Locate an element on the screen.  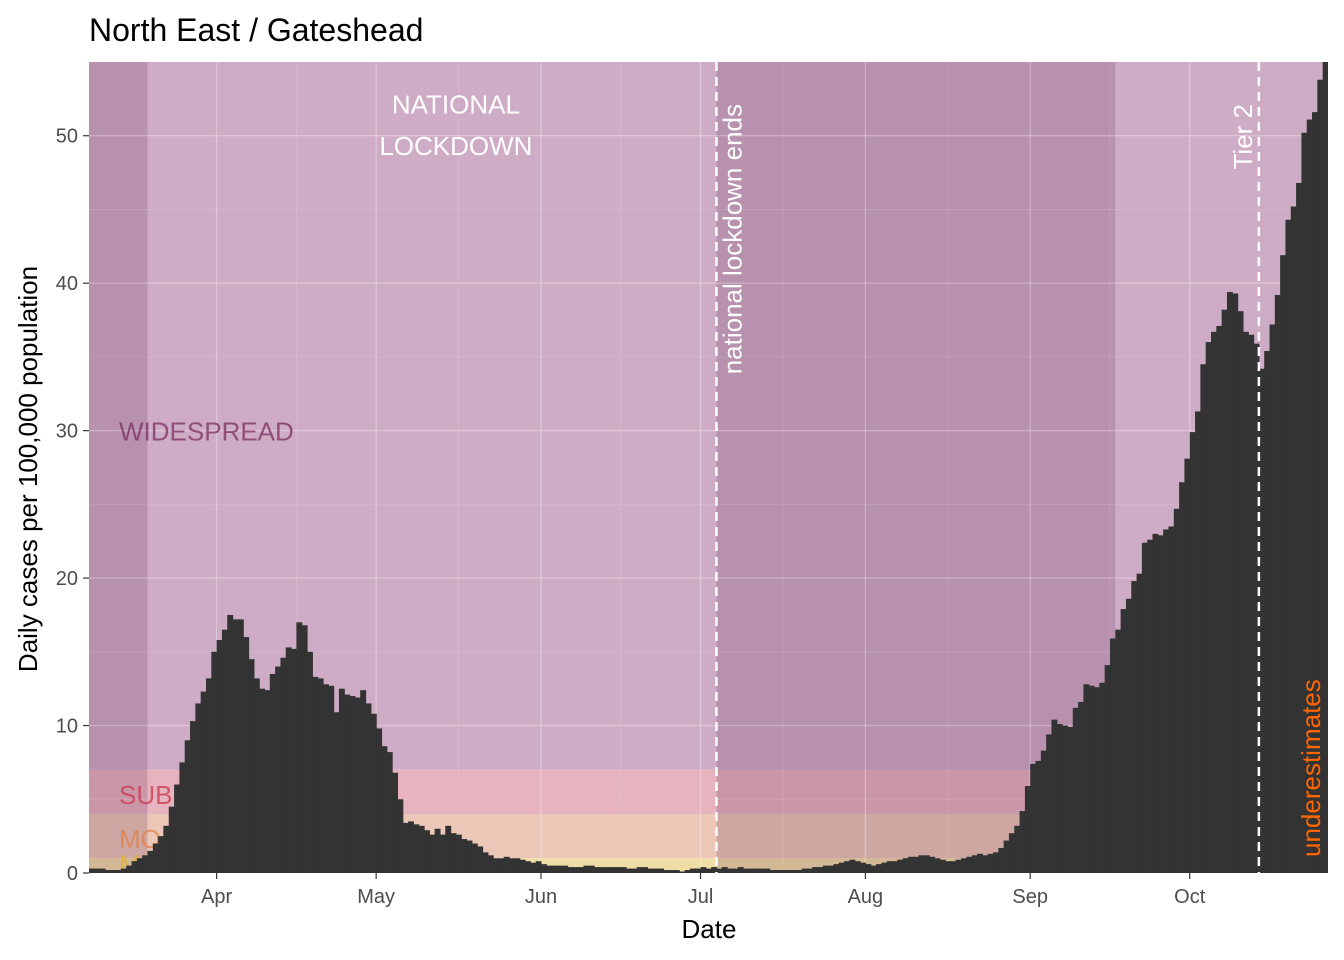
underestimates-label: underestimates is located at coordinates (1311, 768).